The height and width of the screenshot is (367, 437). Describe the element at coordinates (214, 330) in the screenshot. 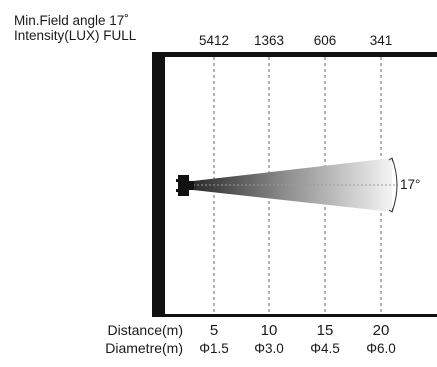

I see `distance-5: 5` at that location.